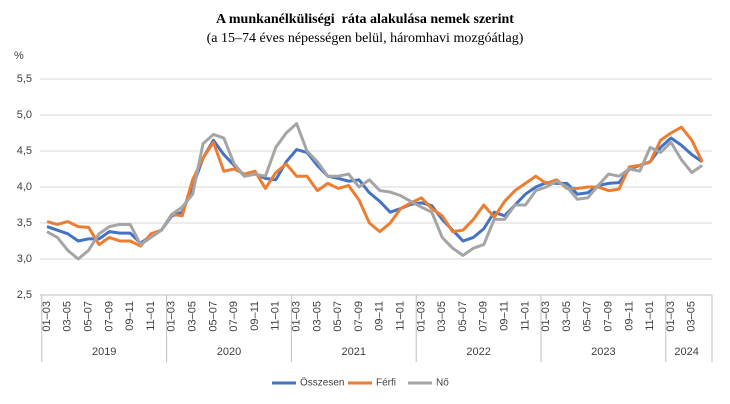  What do you see at coordinates (354, 352) in the screenshot?
I see `year-label: 2021` at bounding box center [354, 352].